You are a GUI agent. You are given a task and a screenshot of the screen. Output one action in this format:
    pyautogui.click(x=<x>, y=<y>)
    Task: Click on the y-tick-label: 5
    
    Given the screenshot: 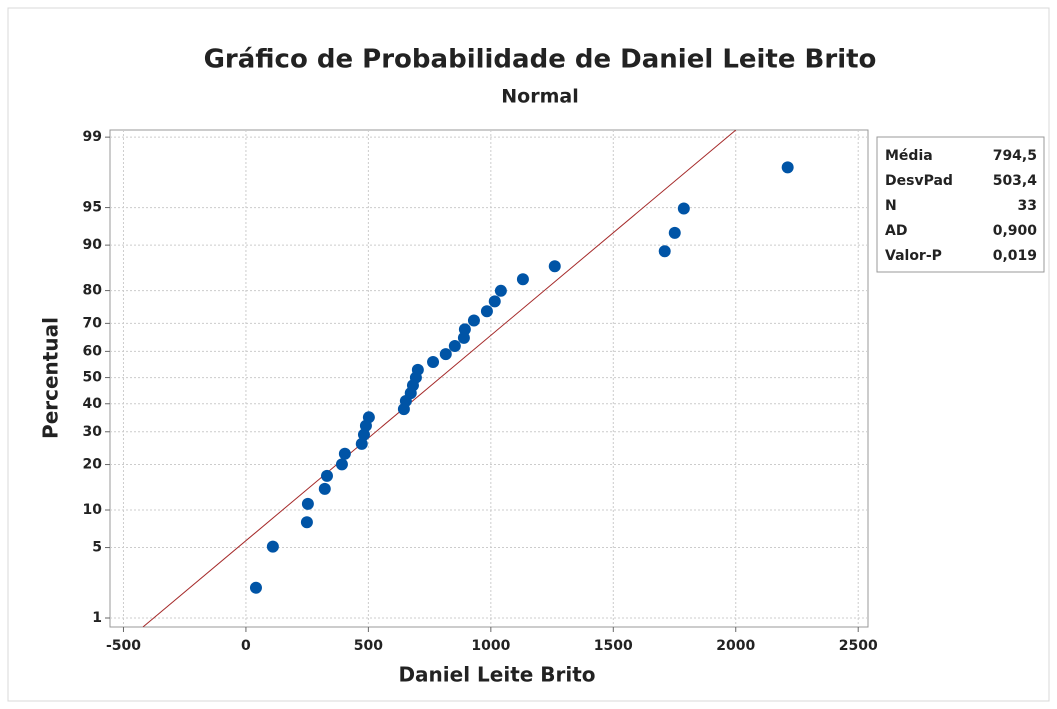 What is the action you would take?
    pyautogui.click(x=97, y=548)
    